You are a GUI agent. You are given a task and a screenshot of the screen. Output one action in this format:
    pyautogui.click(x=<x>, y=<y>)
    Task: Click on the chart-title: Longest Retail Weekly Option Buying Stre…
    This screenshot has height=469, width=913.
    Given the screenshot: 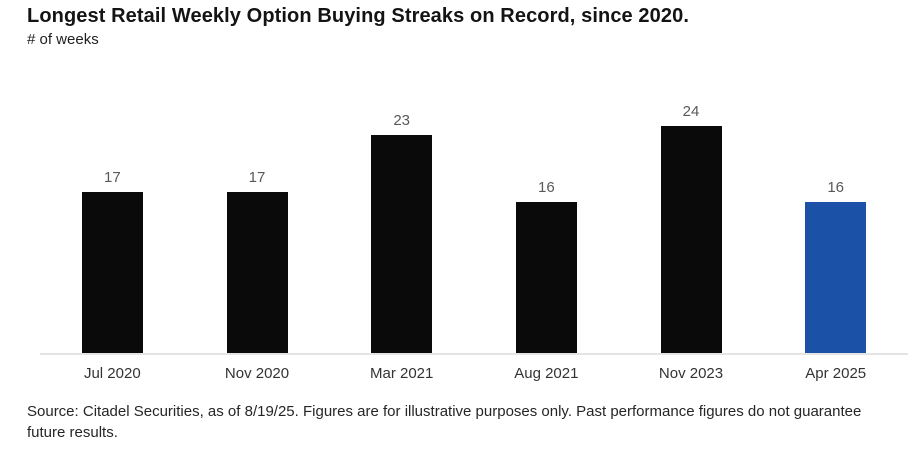 What is the action you would take?
    pyautogui.click(x=358, y=16)
    